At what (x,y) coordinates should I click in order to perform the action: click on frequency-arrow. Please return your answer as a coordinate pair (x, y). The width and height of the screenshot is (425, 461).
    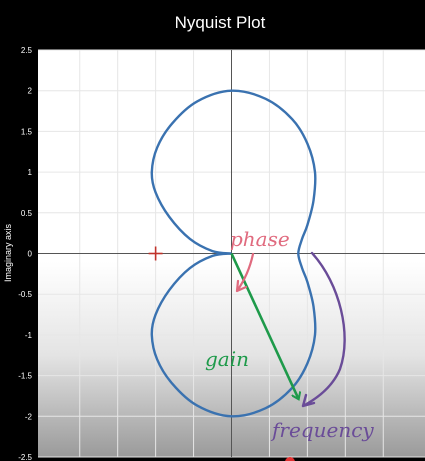
    Looking at the image, I should click on (323, 329).